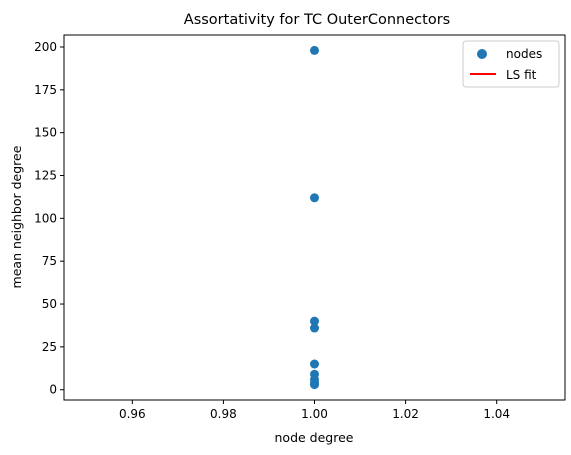  I want to click on y-tick-label: 0, so click(53, 390).